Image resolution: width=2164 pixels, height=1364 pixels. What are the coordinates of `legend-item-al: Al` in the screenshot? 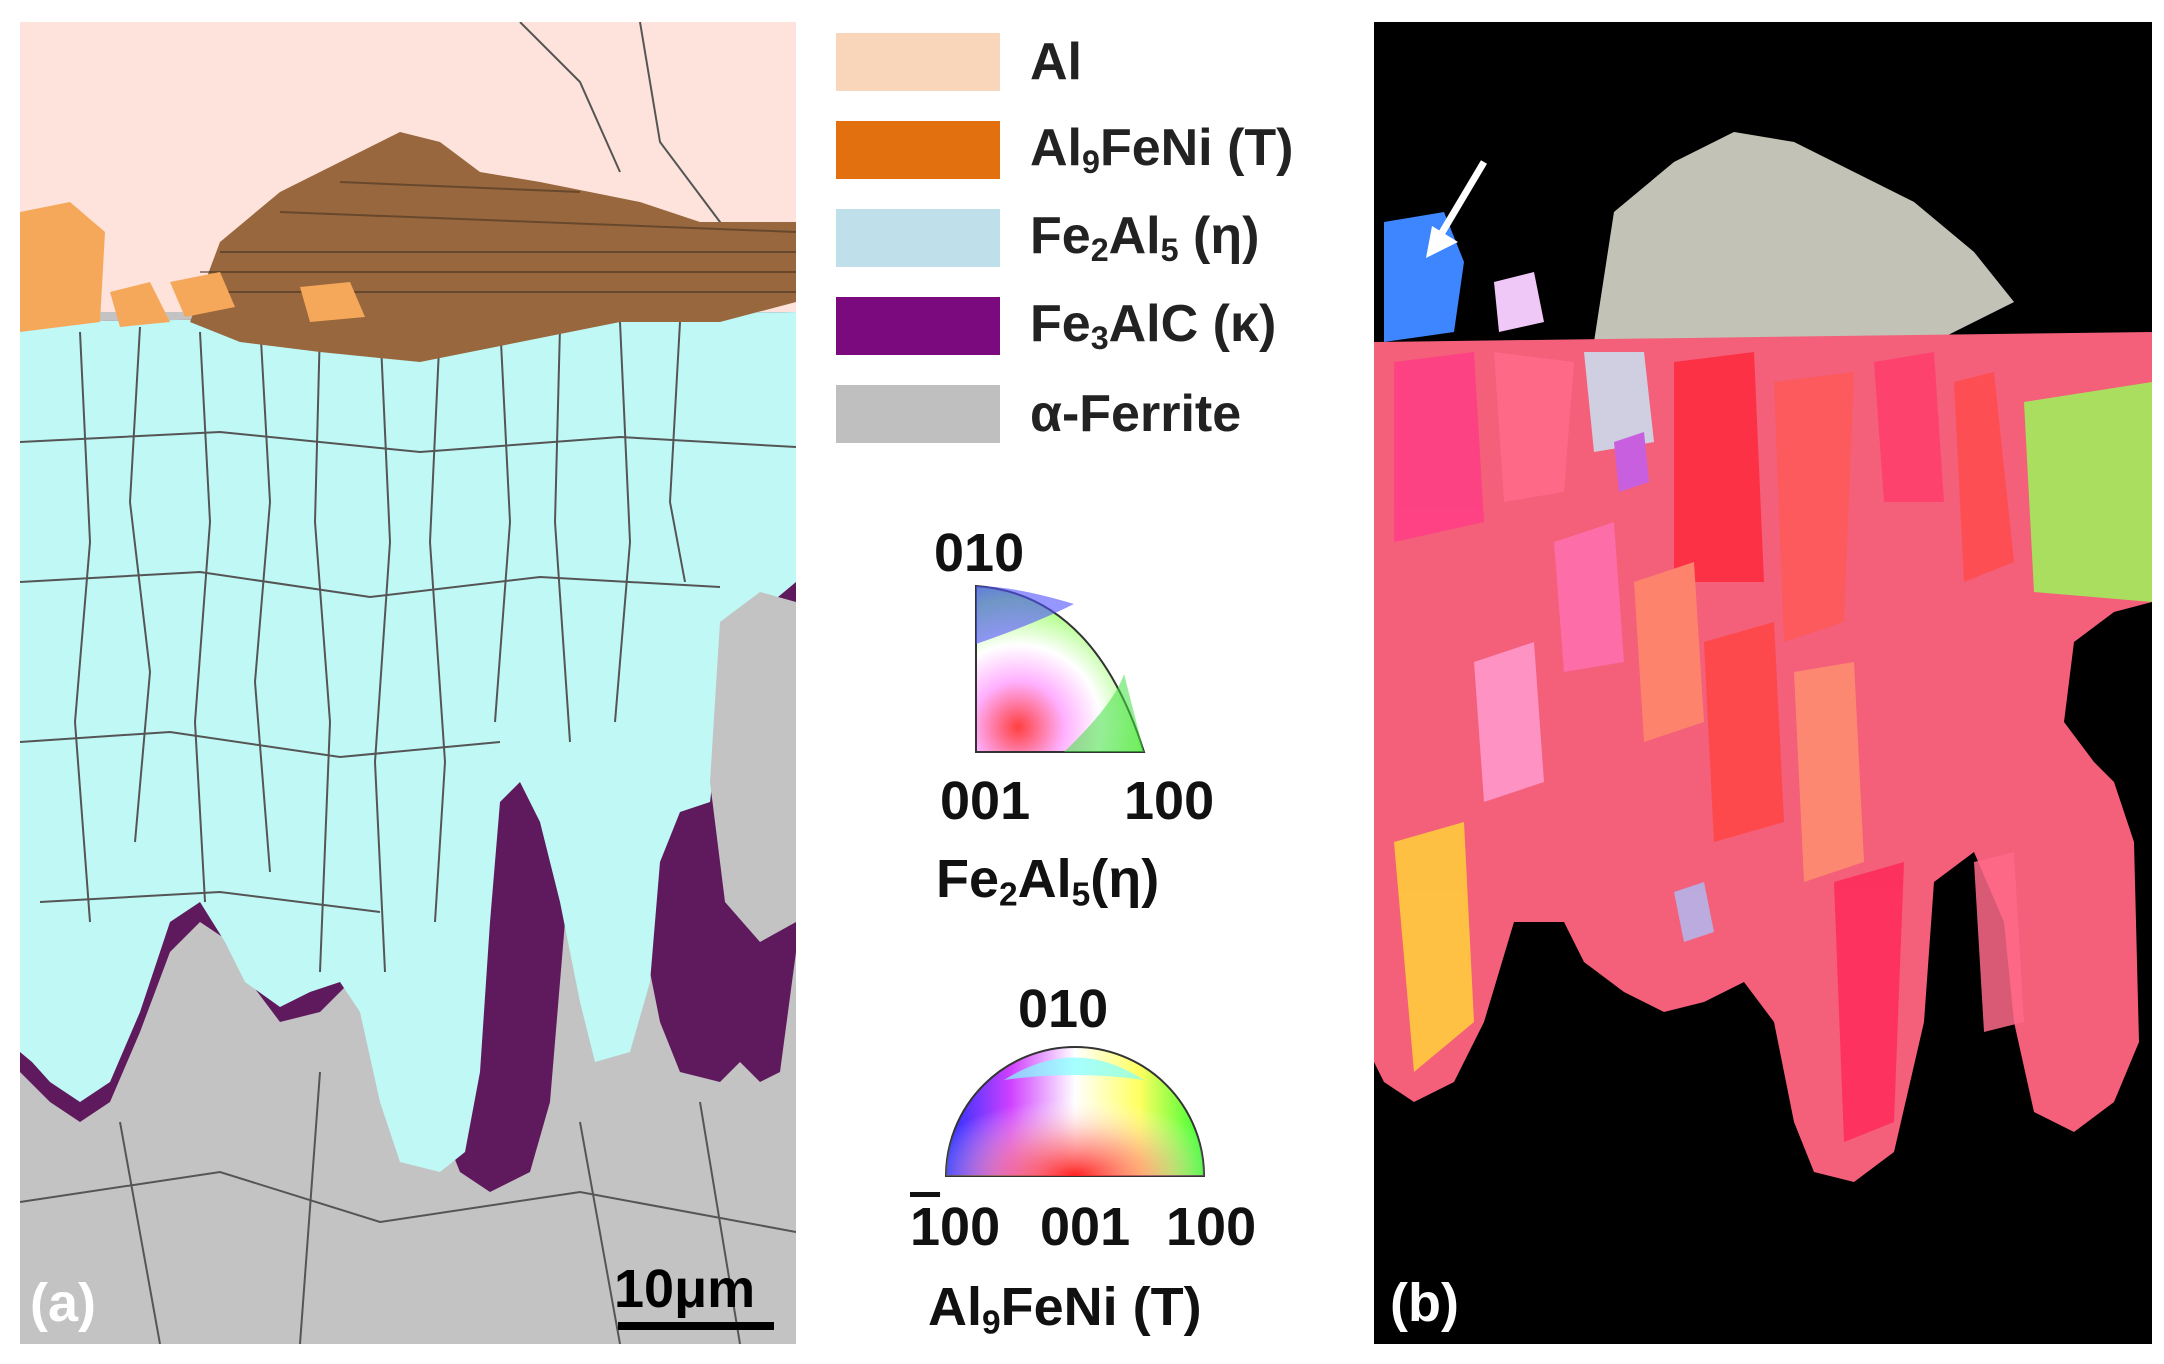 It's located at (959, 62).